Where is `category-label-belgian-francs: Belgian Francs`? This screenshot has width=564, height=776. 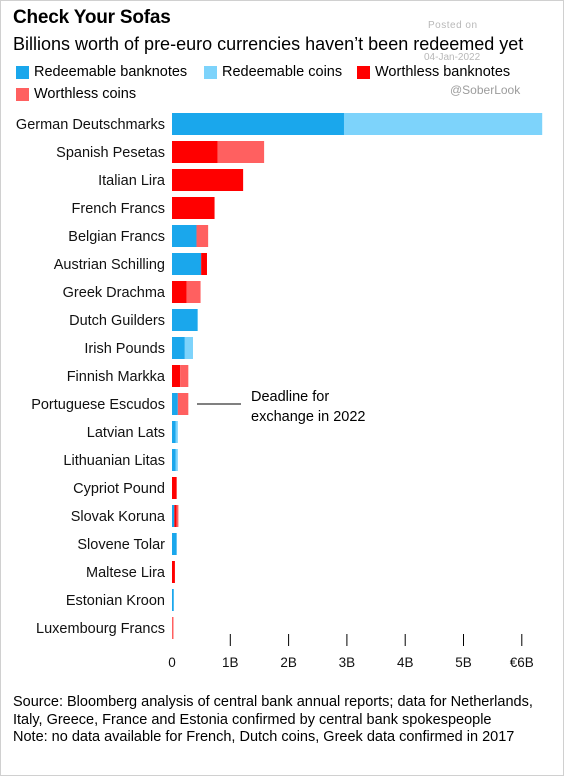
category-label-belgian-francs: Belgian Francs is located at coordinates (116, 237).